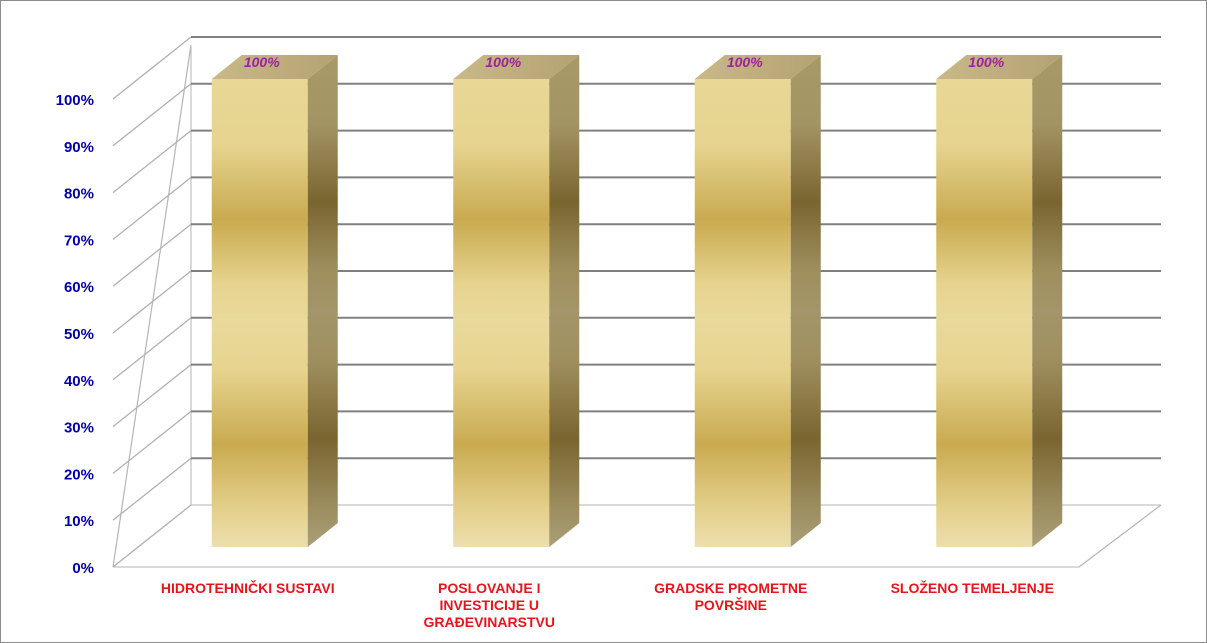  Describe the element at coordinates (79, 381) in the screenshot. I see `y-tick-label-4: 40%` at that location.